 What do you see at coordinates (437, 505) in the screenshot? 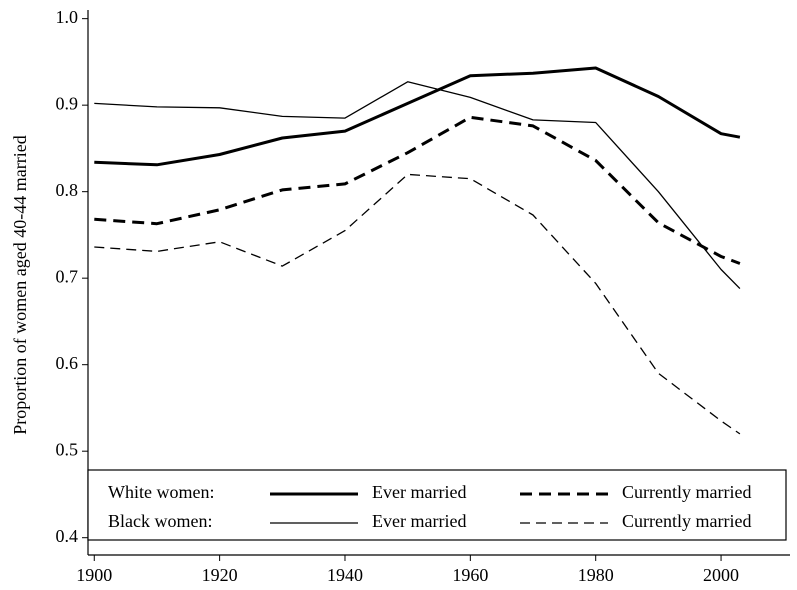
I see `legend-box` at bounding box center [437, 505].